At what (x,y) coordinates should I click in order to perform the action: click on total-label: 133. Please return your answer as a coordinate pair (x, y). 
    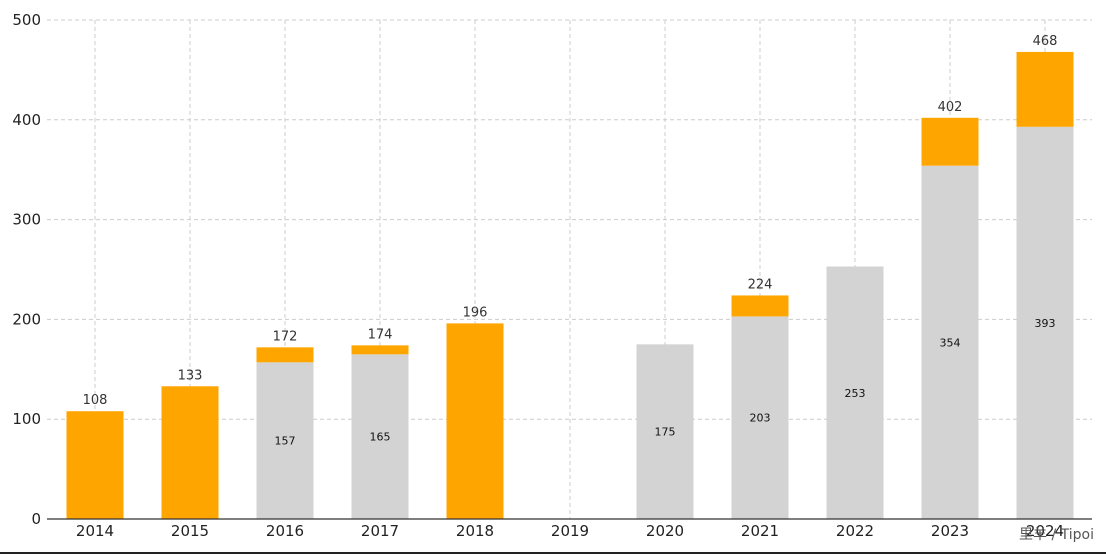
    Looking at the image, I should click on (190, 375).